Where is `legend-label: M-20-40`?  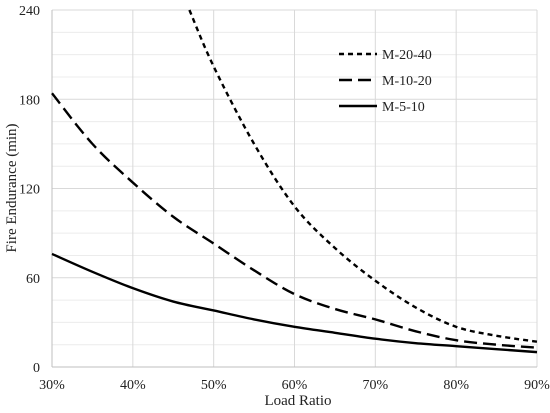 legend-label: M-20-40 is located at coordinates (407, 55).